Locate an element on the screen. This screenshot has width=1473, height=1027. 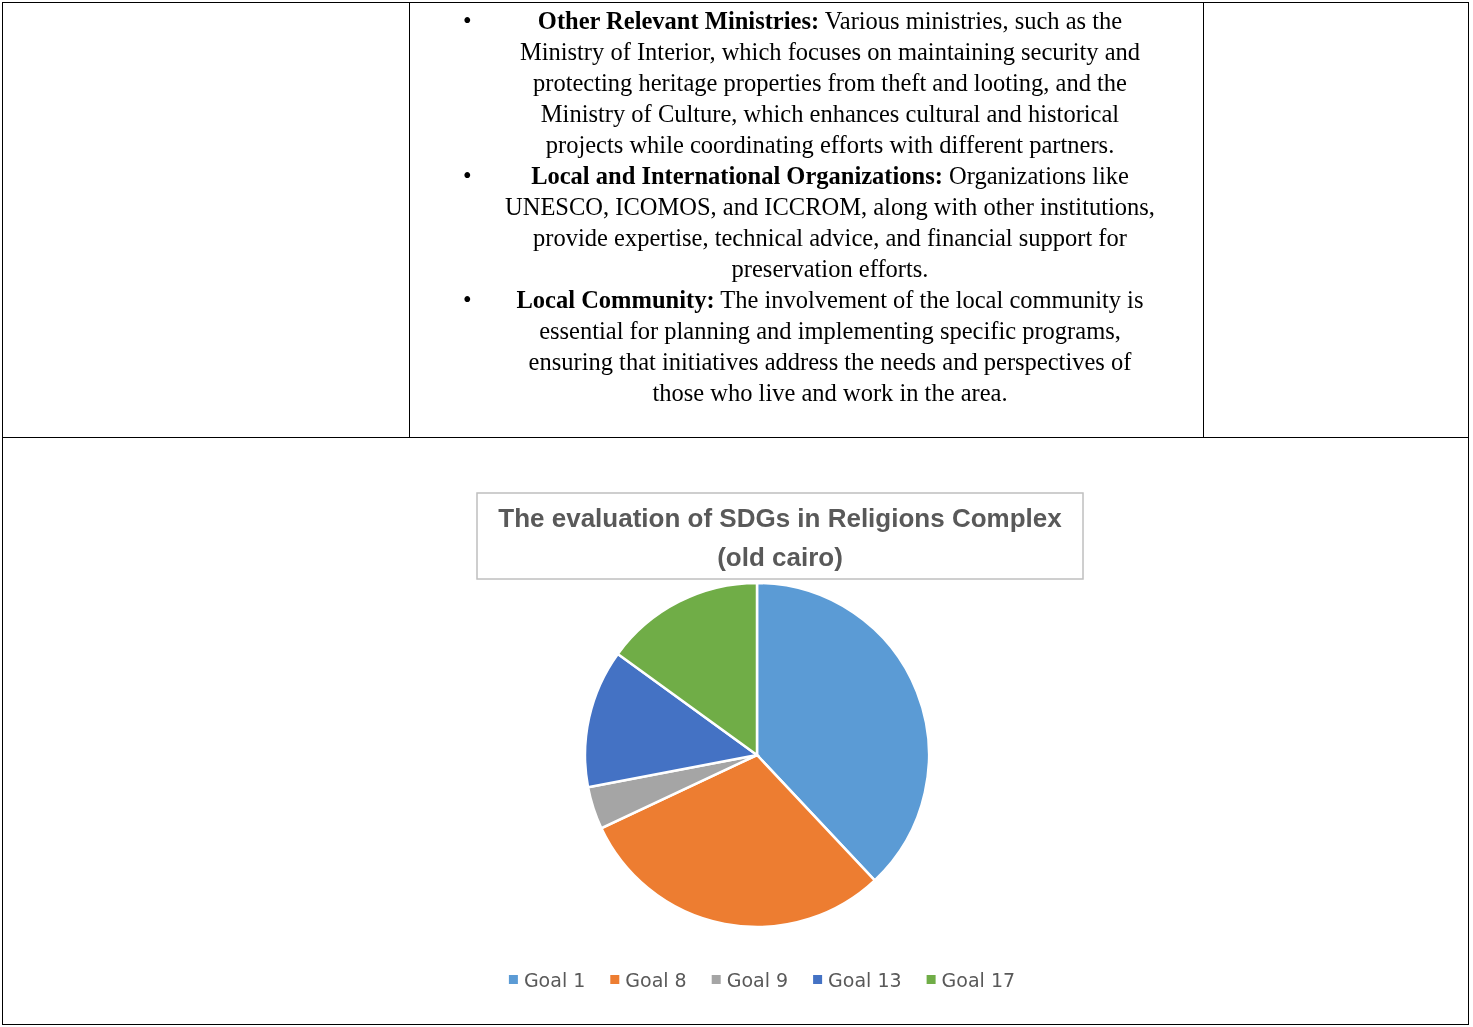
chart-title: The evaluation of SDGs in Religions Complex (old cairo) is located at coordinates (780, 537).